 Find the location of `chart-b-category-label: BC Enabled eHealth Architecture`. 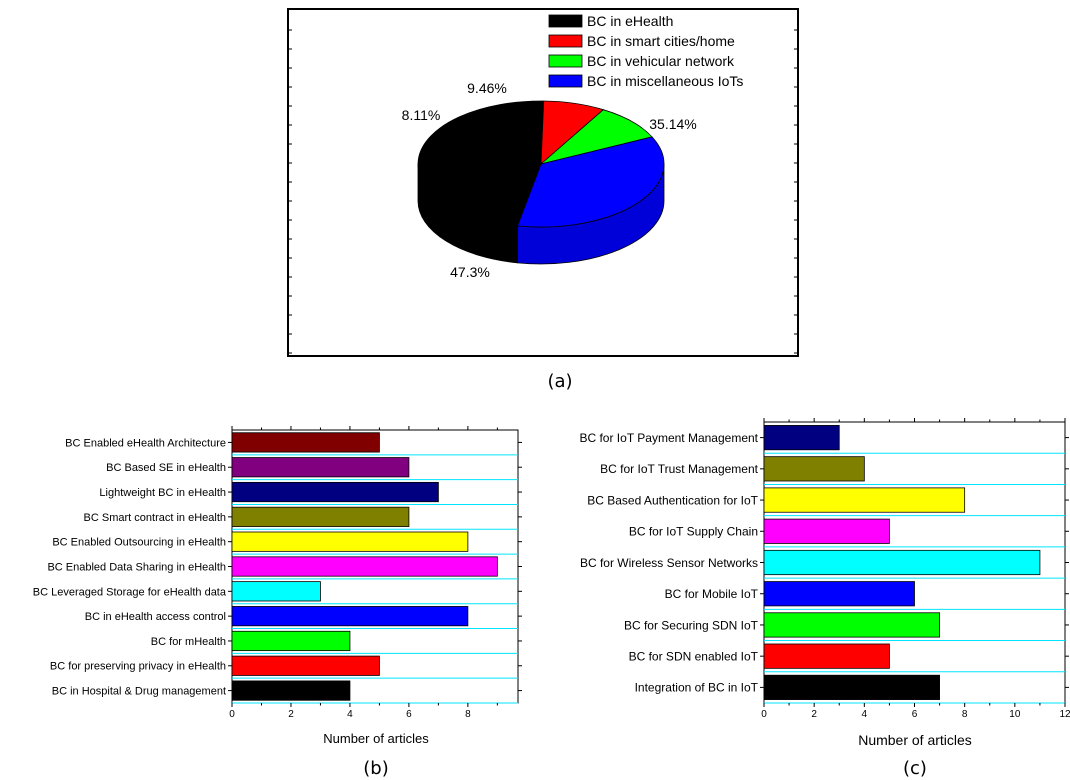

chart-b-category-label: BC Enabled eHealth Architecture is located at coordinates (145, 443).